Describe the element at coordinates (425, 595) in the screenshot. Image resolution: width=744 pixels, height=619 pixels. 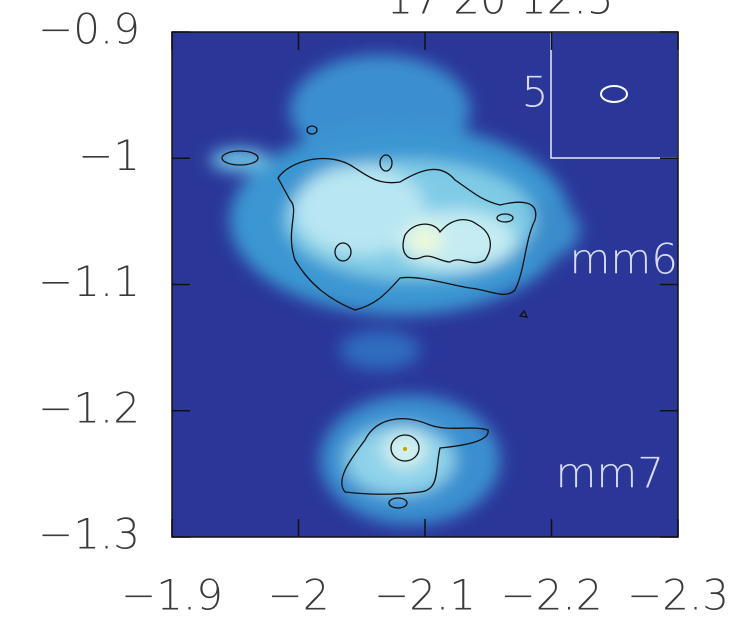
I see `x-tick-label: −2.1` at that location.